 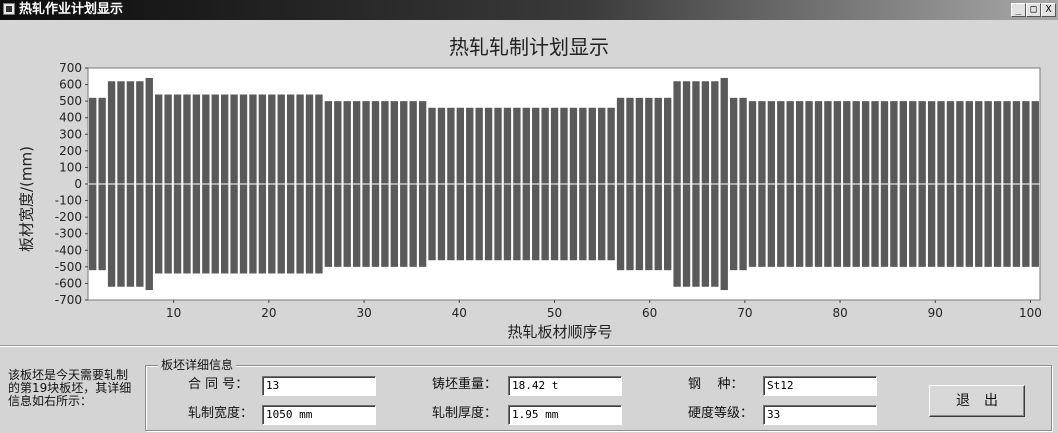 What do you see at coordinates (221, 413) in the screenshot?
I see `rolling-width-label: 轧制宽度：` at bounding box center [221, 413].